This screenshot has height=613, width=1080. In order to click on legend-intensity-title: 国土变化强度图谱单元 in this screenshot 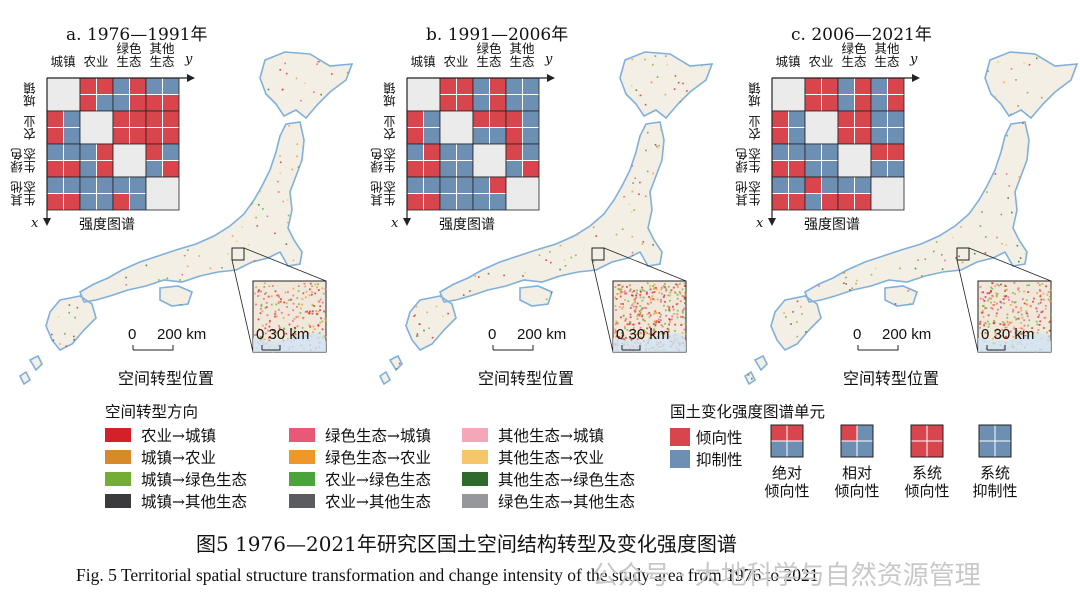, I will do `click(748, 412)`.